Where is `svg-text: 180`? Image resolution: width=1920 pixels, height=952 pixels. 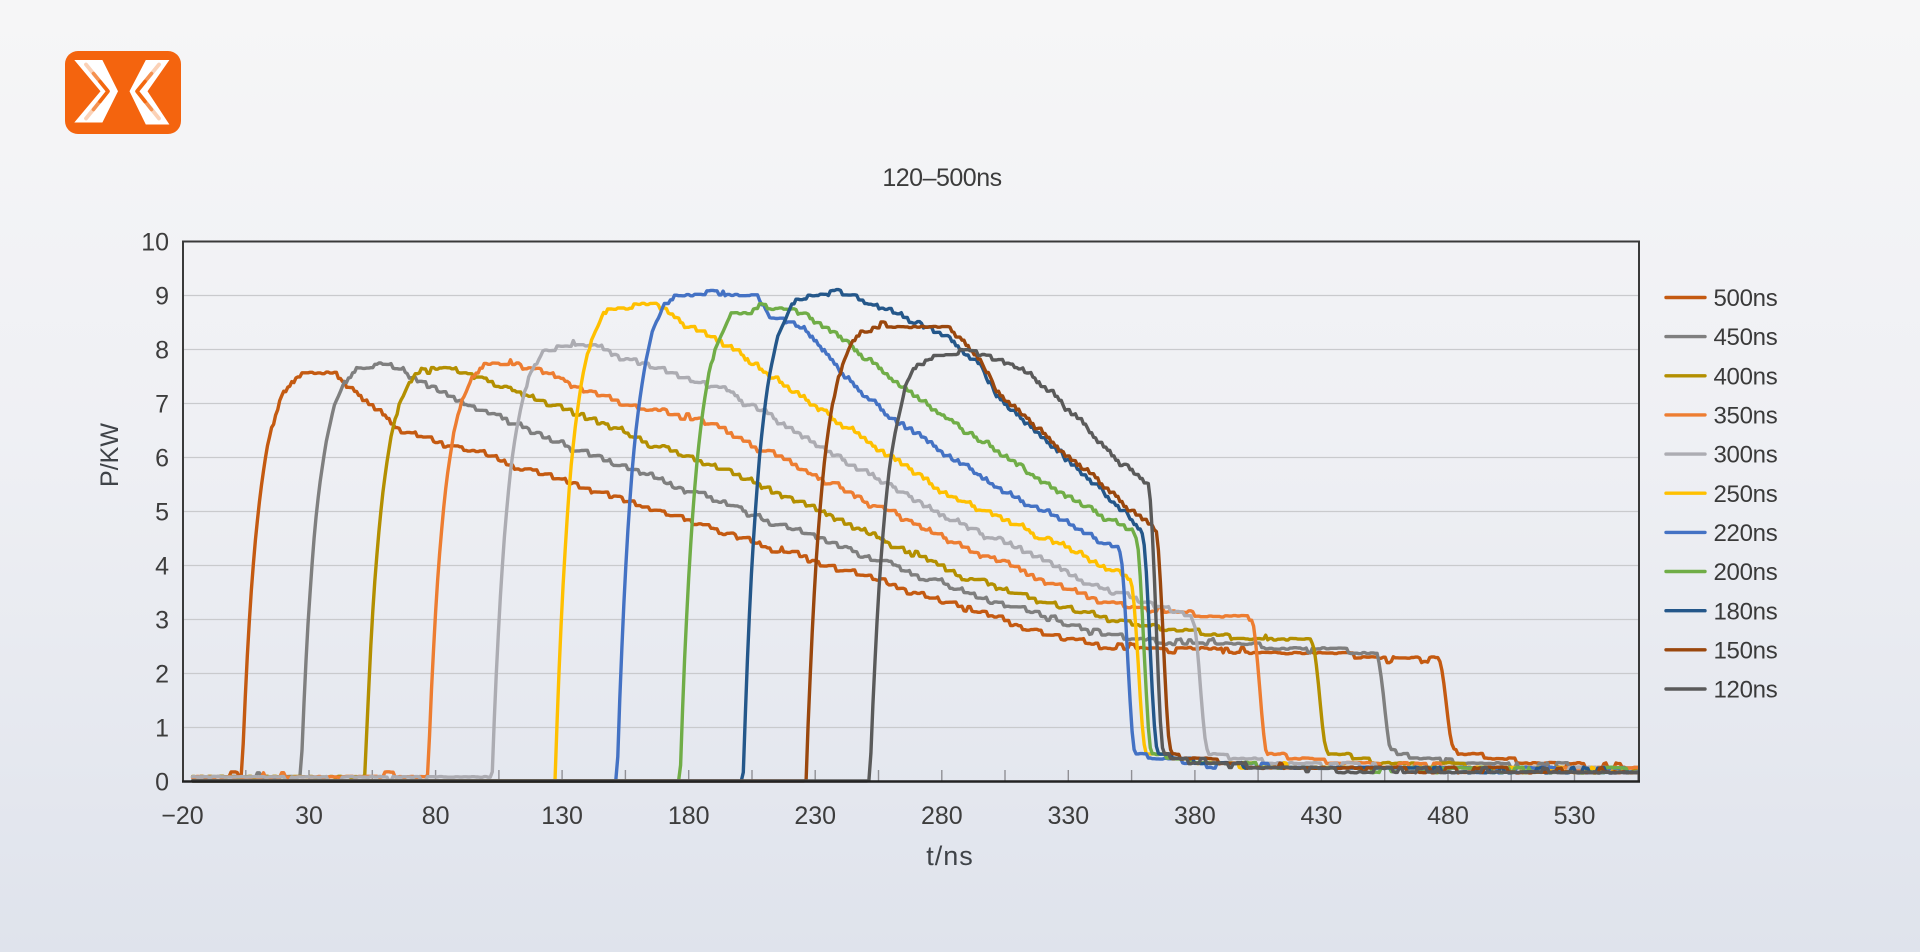 svg-text: 180 is located at coordinates (689, 816).